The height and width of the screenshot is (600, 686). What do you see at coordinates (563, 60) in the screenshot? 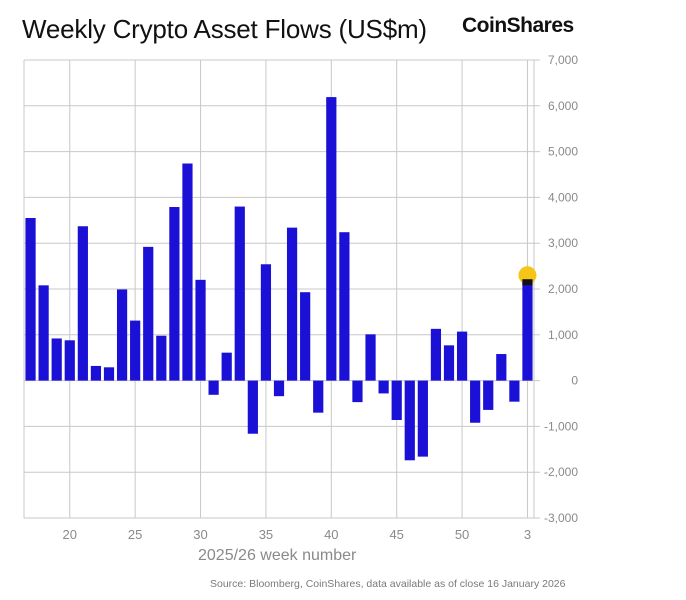
I see `y-tick-label: 7,000` at bounding box center [563, 60].